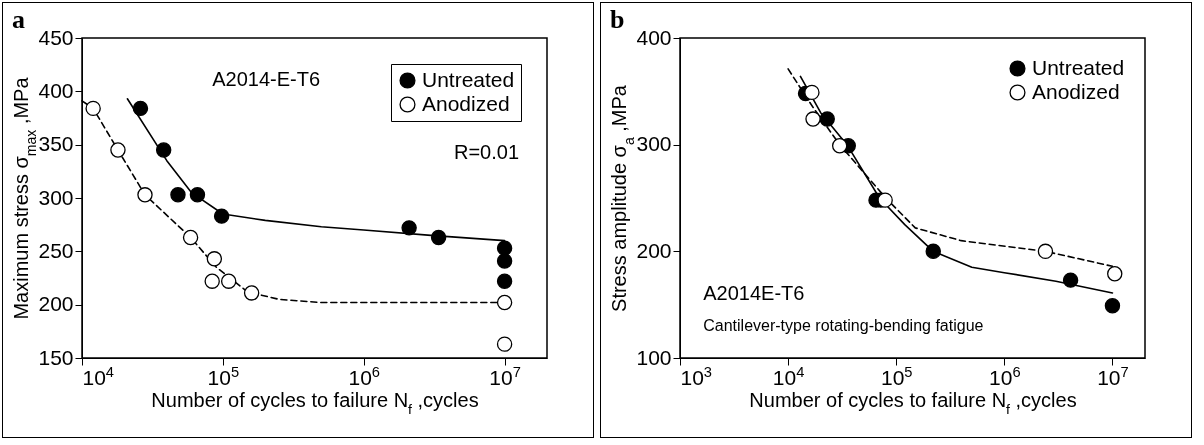 This screenshot has height=445, width=1204. I want to click on y-tick-label: 250, so click(56, 250).